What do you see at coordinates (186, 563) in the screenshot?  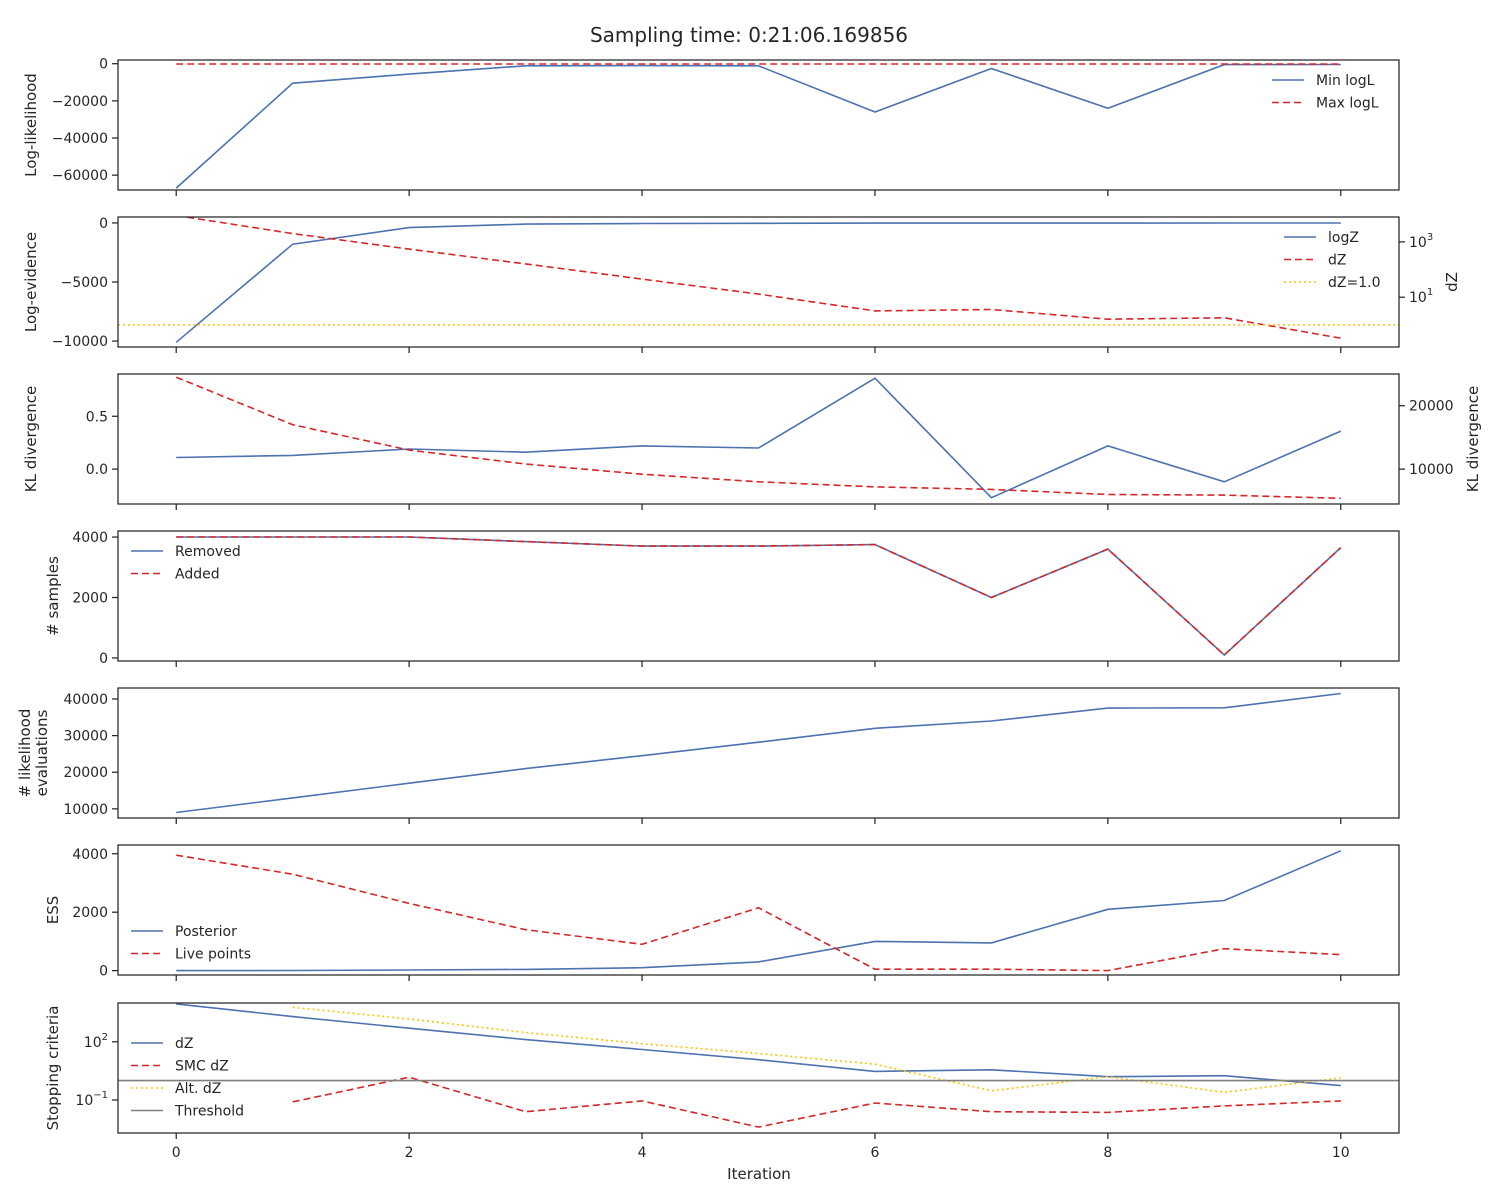 I see `legend: Removed Added` at bounding box center [186, 563].